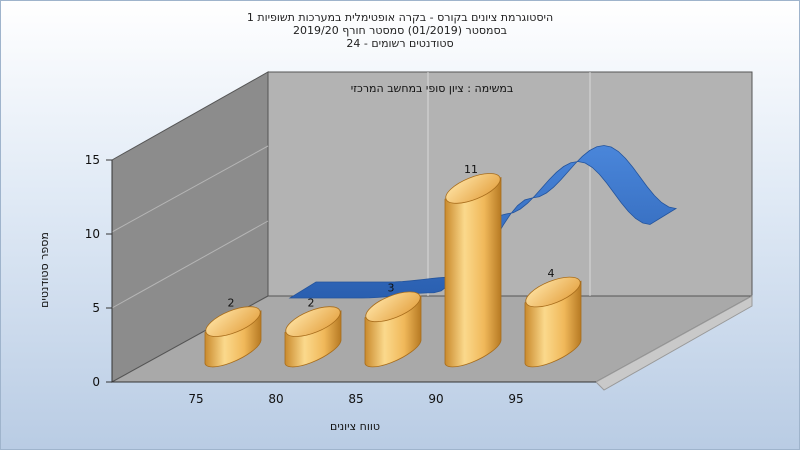 Image resolution: width=800 pixels, height=450 pixels. I want to click on y-tick-label: 10, so click(92, 234).